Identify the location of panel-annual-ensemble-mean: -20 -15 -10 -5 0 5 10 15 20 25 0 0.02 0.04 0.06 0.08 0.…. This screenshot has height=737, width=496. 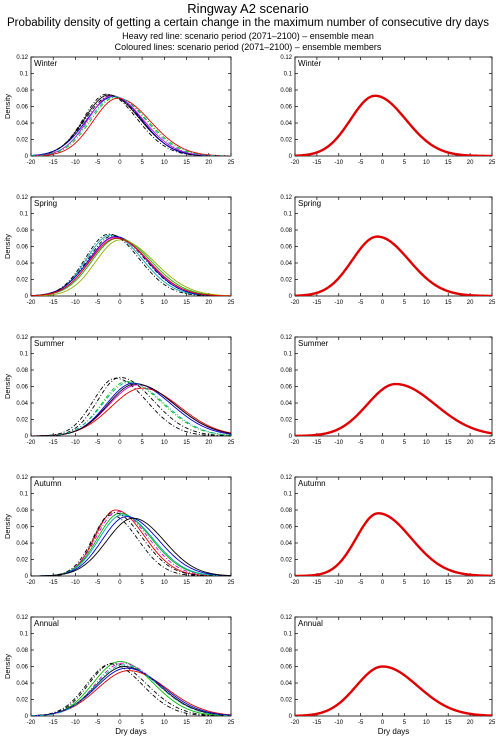
(388, 675).